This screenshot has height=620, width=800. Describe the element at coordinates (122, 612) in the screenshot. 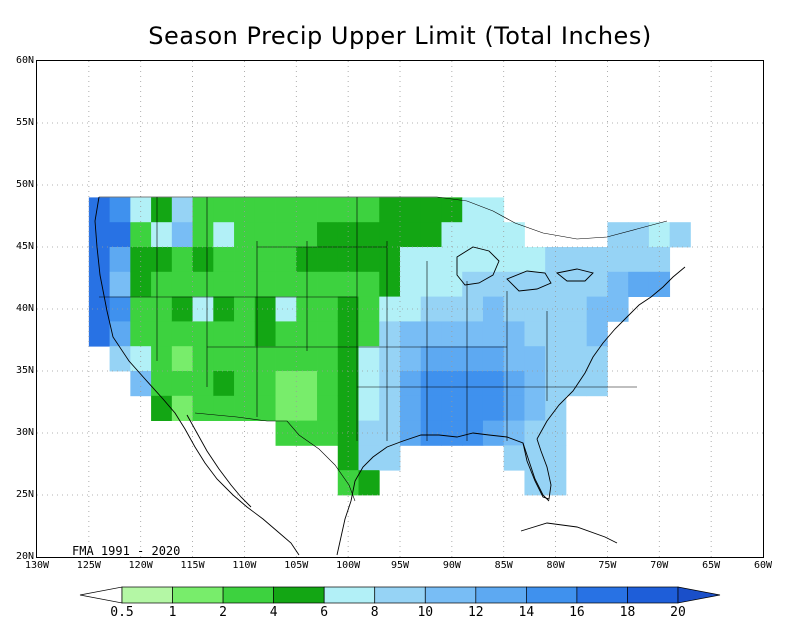

I see `legend-tick-label: 0.5` at that location.